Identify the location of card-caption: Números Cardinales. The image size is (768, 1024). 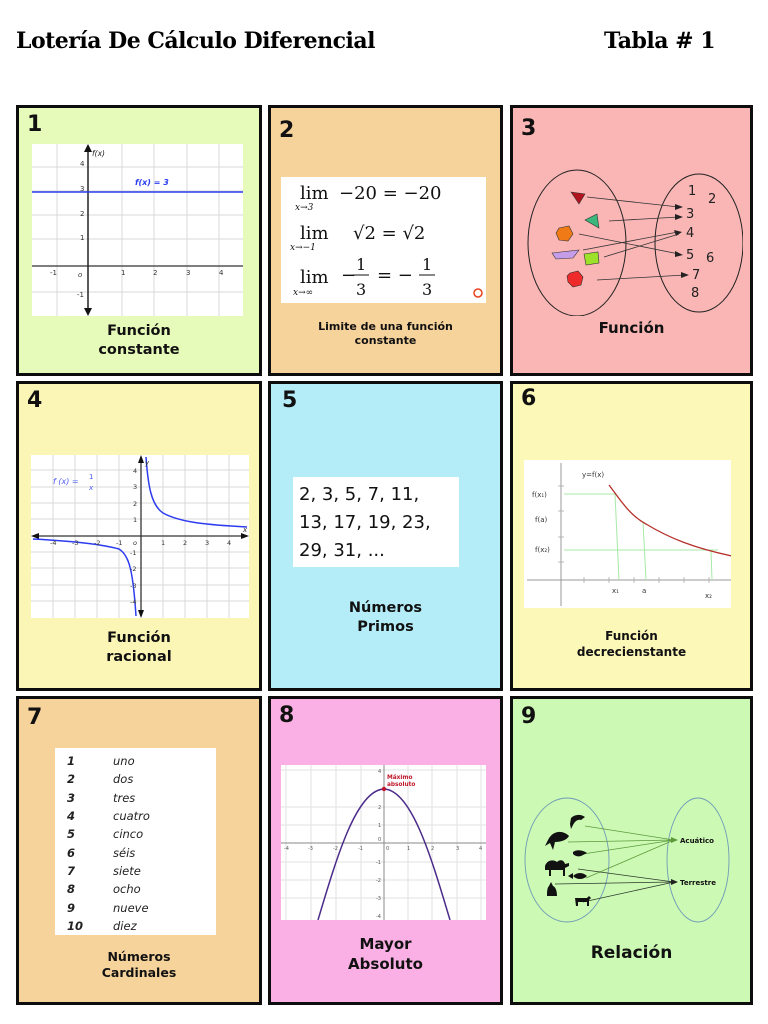
(139, 965).